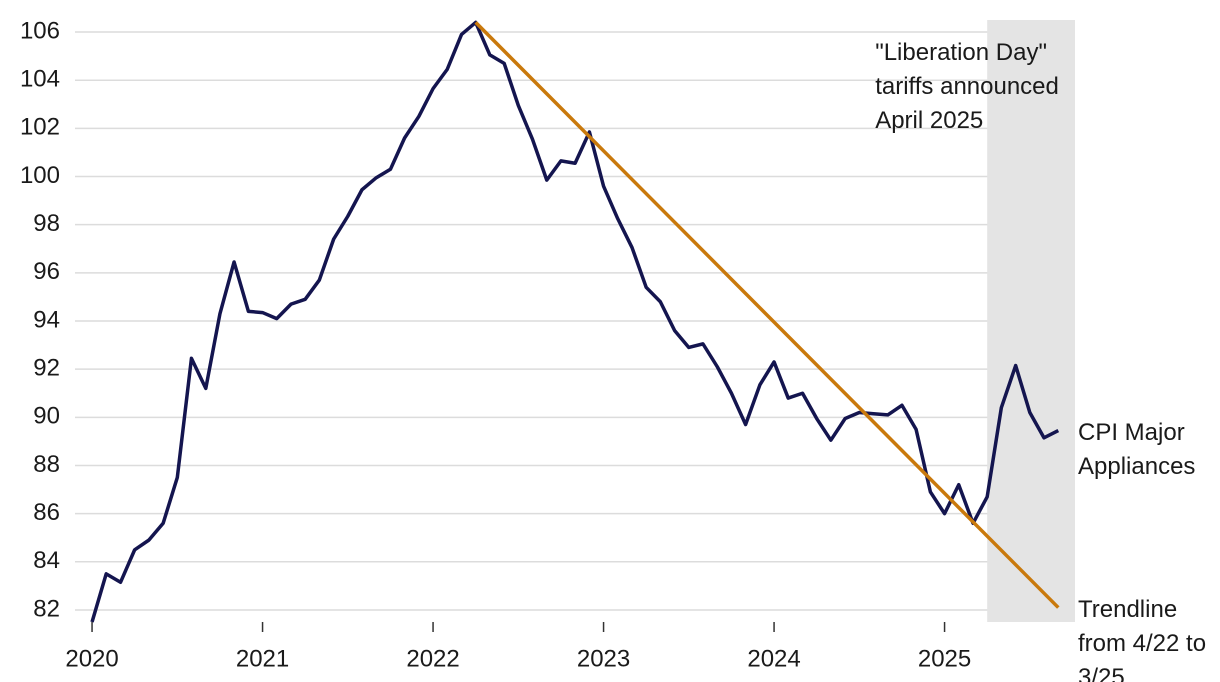  Describe the element at coordinates (46, 223) in the screenshot. I see `y-tick-label: 98` at that location.